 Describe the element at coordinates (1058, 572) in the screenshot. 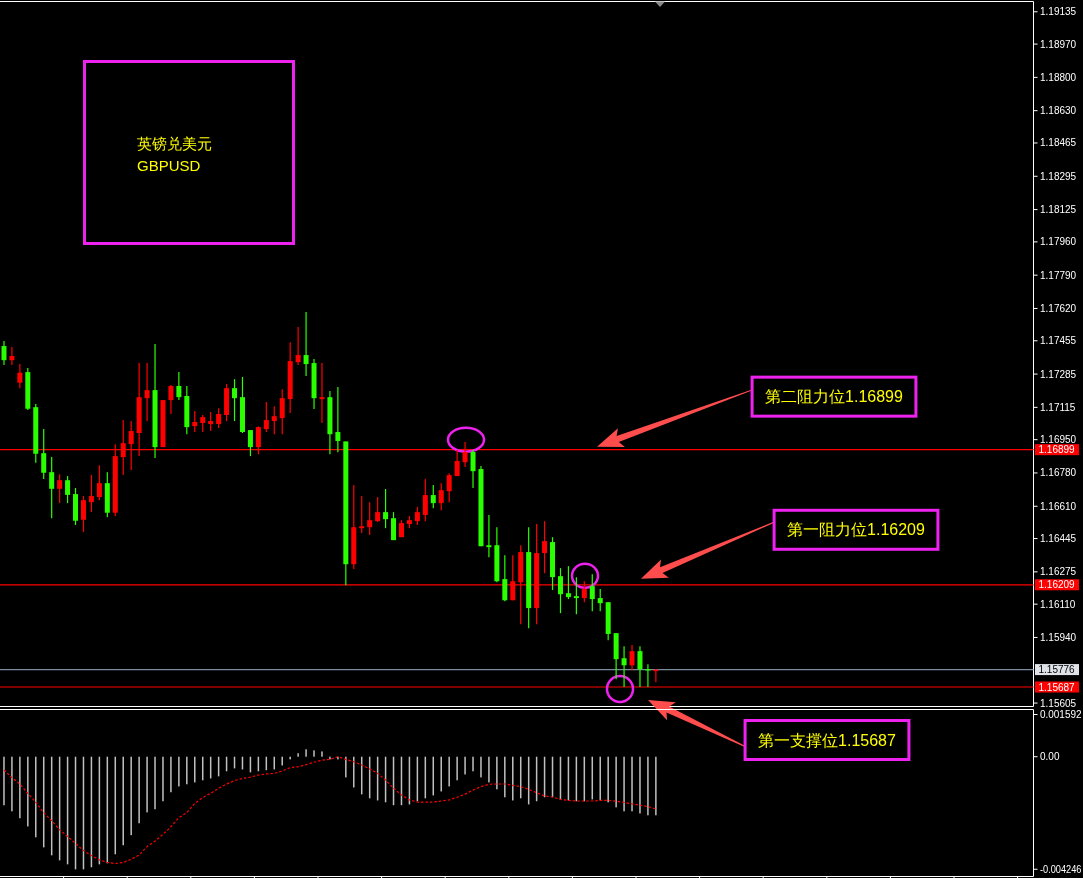

I see `y-tick-label: 1.16275` at that location.